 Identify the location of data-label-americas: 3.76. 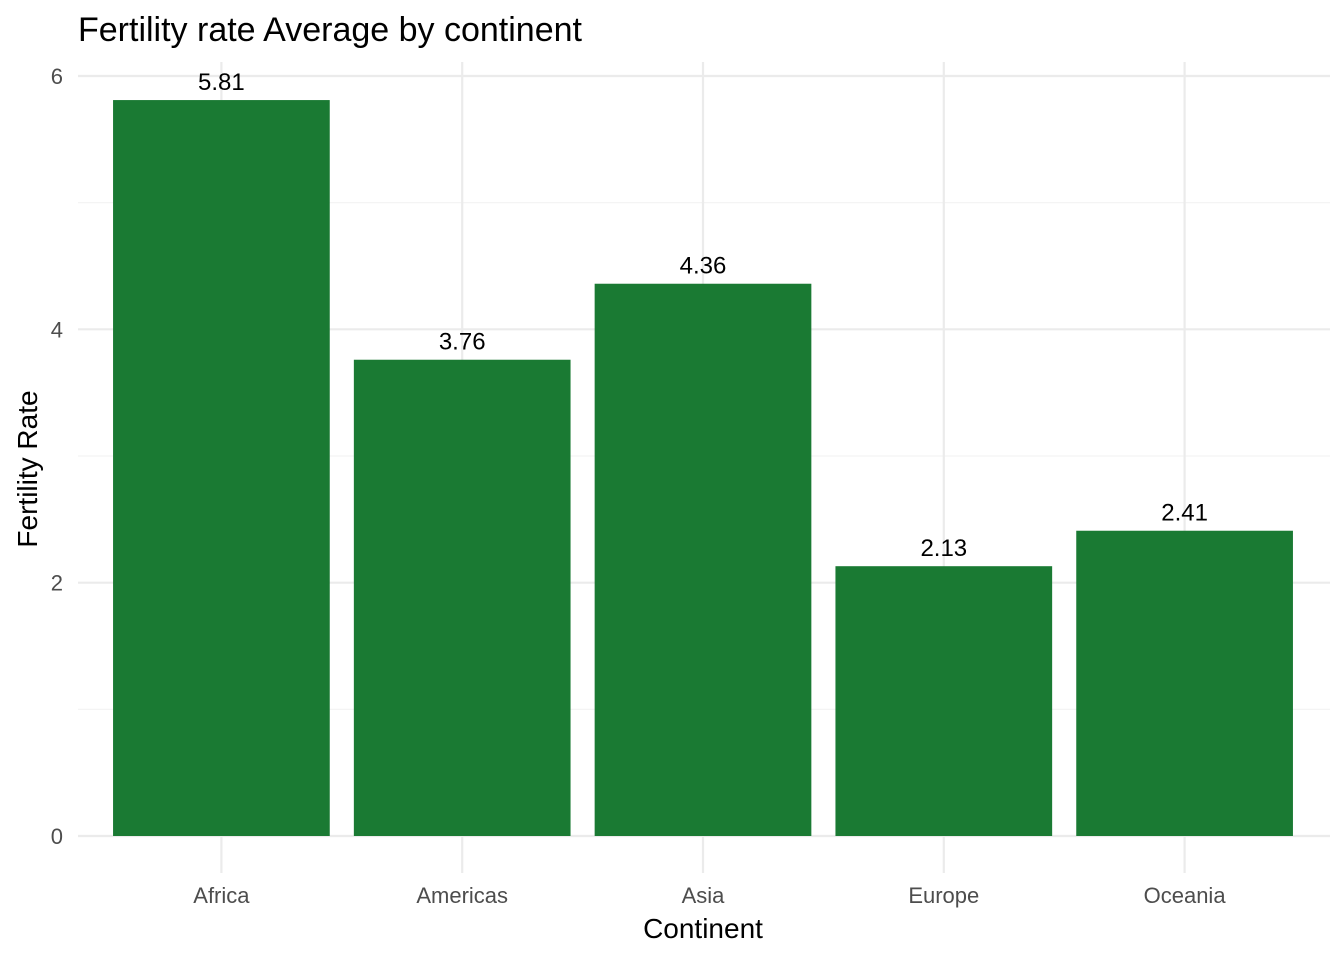
(462, 342).